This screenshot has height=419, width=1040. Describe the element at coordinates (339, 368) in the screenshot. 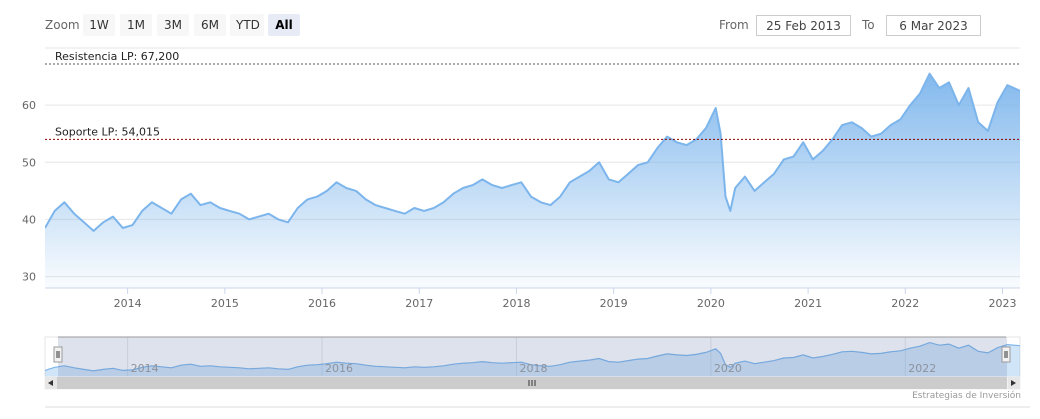

I see `navigator-tick-label: 2016` at that location.